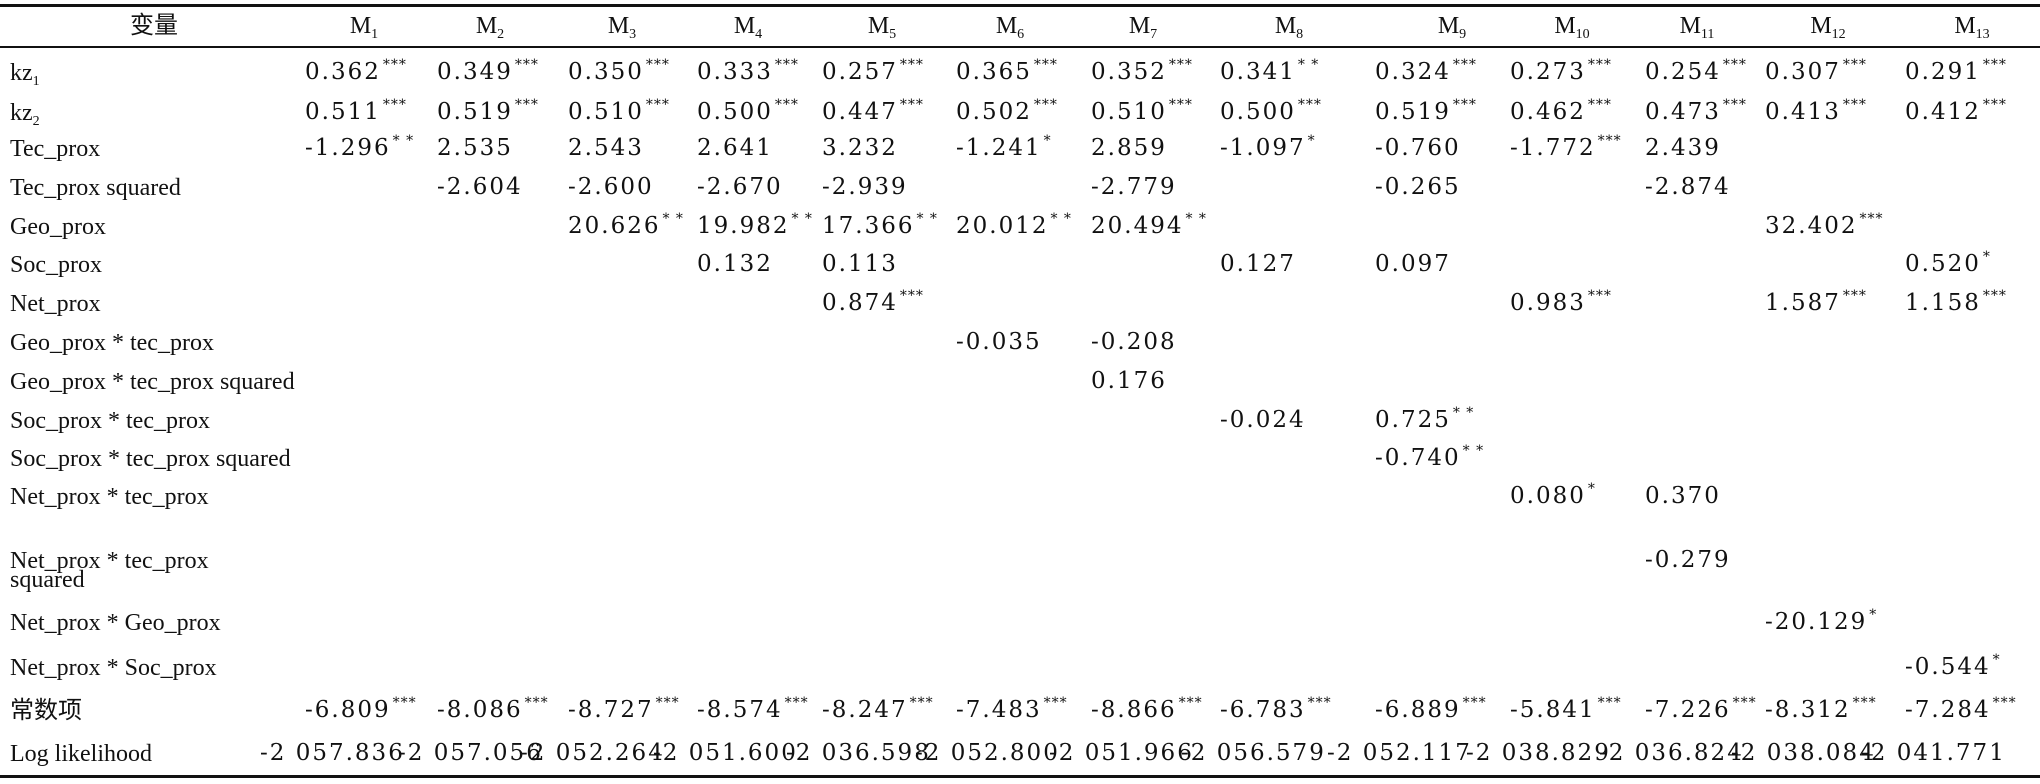 Image resolution: width=2040 pixels, height=784 pixels. I want to click on coef-value: 0.502, so click(994, 112).